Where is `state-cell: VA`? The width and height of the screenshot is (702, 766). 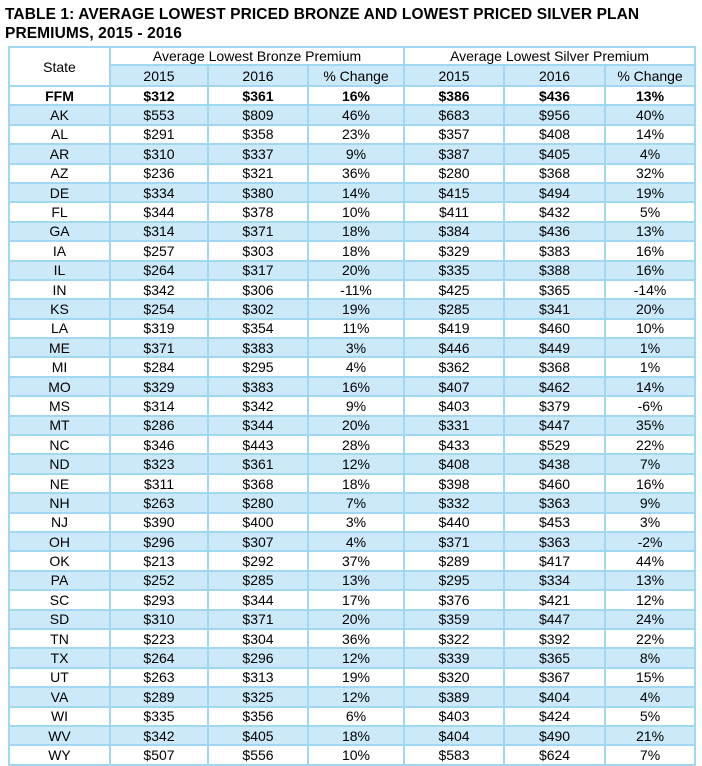
state-cell: VA is located at coordinates (59, 697).